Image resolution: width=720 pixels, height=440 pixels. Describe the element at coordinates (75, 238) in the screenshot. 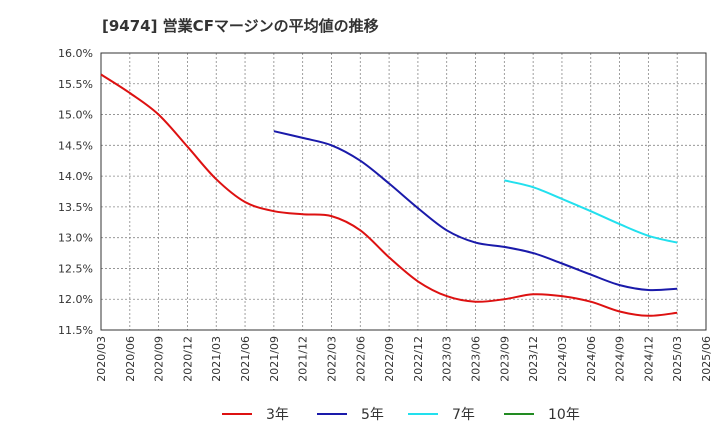

I see `y-tick-label: 13.0%` at that location.